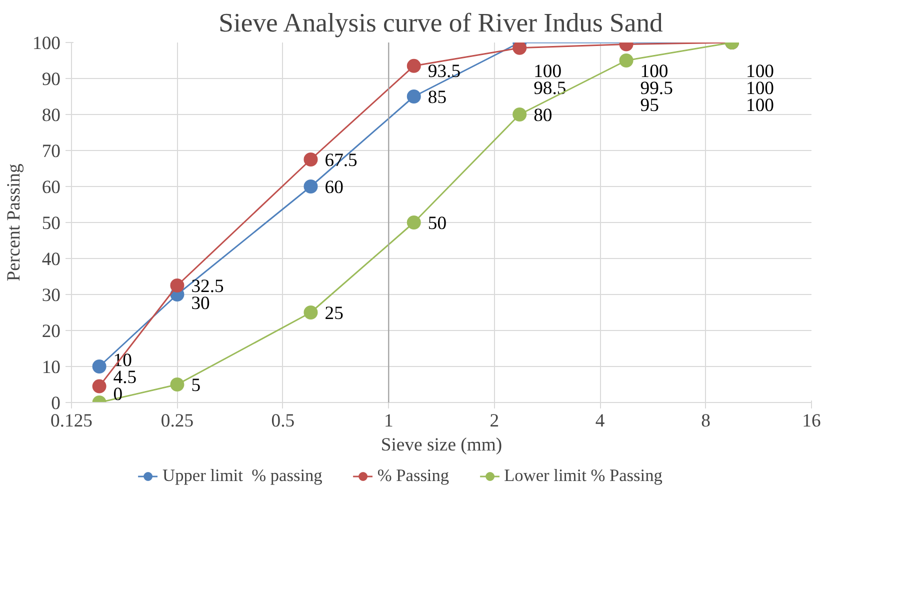 This screenshot has height=610, width=902. I want to click on data-label: 93.5, so click(444, 71).